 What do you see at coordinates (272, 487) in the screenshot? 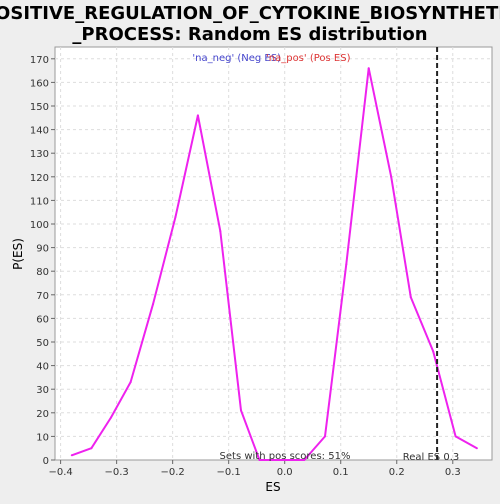
I see `x-axis-label: ES` at bounding box center [272, 487].